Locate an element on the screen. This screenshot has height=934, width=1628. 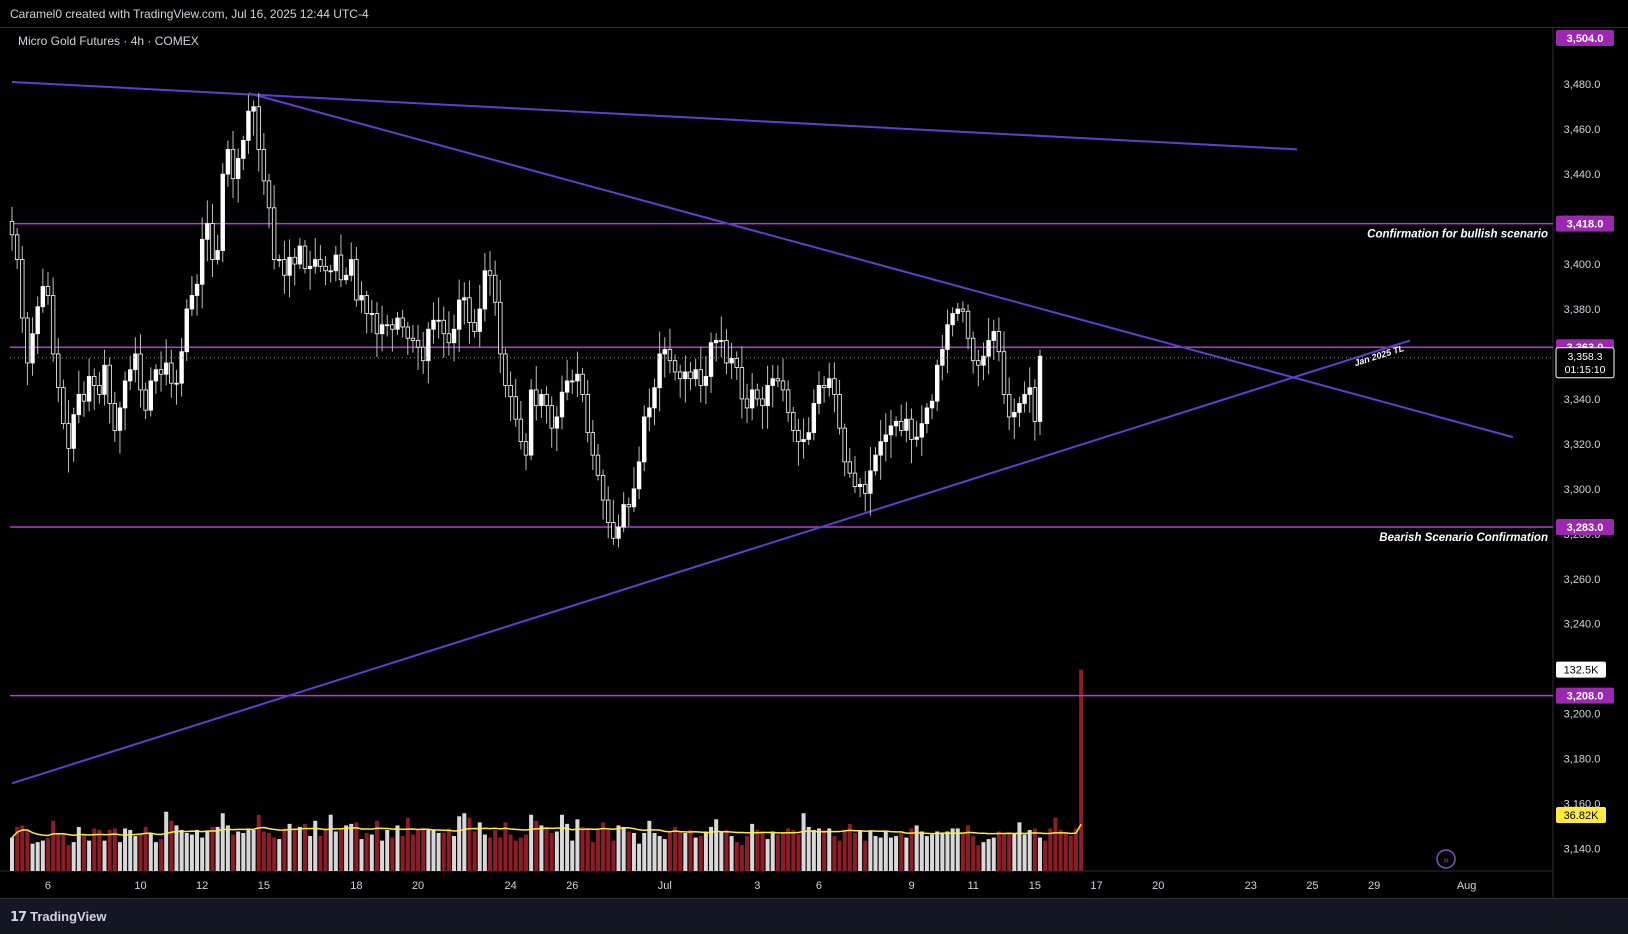
volume-value-label: 132.5K is located at coordinates (1582, 671).